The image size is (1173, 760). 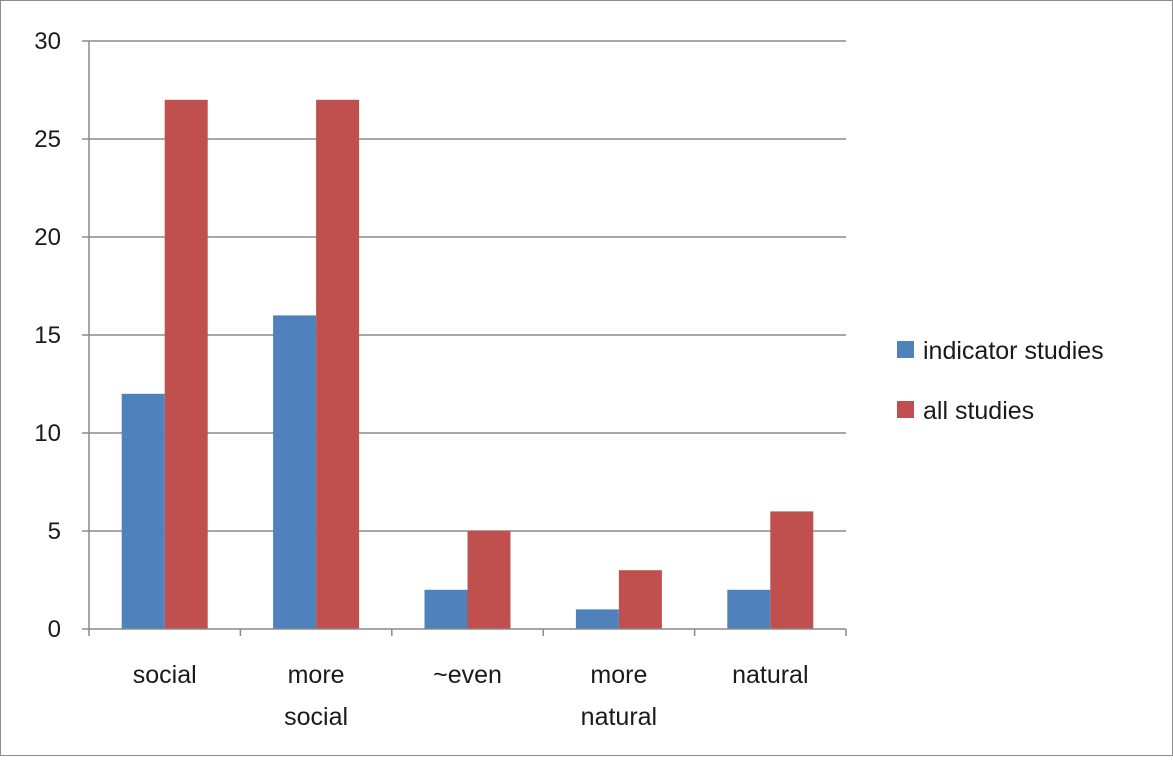 I want to click on legend-label: all studies, so click(x=978, y=411).